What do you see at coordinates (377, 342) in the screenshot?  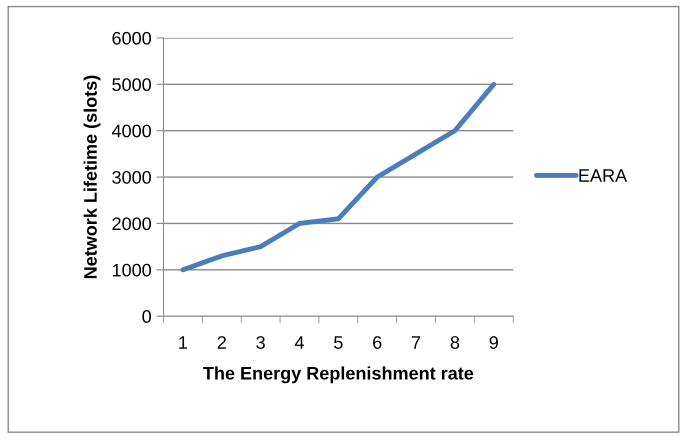 I see `x-tick-label: 6` at bounding box center [377, 342].